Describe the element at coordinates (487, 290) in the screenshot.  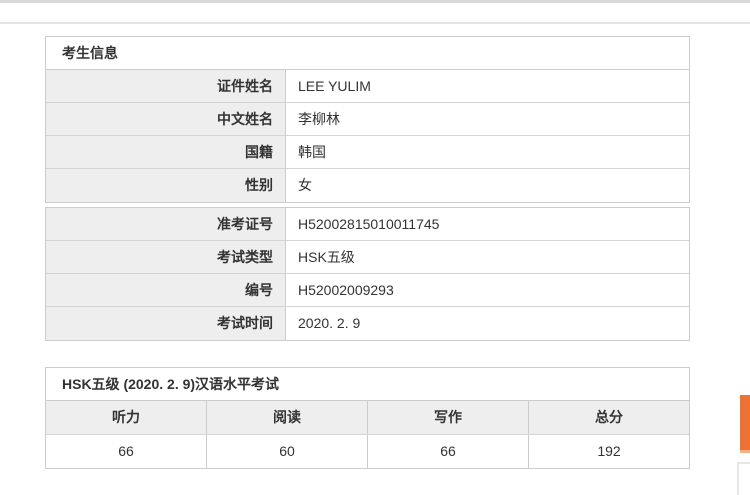
I see `row-value-serial-number: H52002009293` at that location.